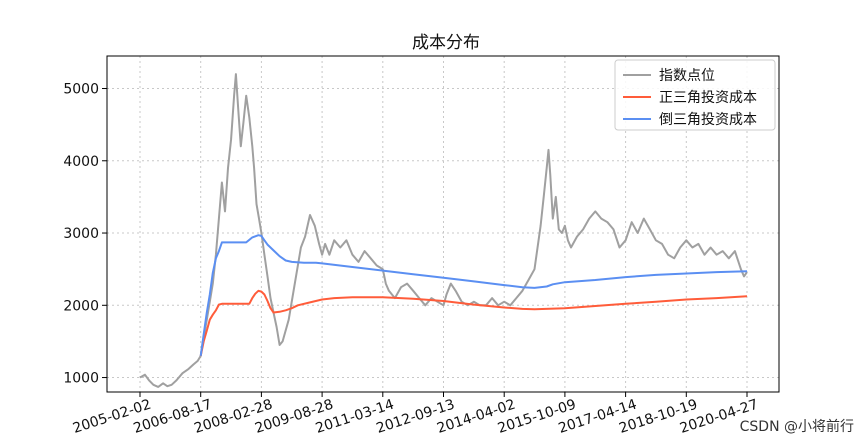 This screenshot has width=864, height=442. What do you see at coordinates (81, 379) in the screenshot?
I see `y-tick-label: 1000` at bounding box center [81, 379].